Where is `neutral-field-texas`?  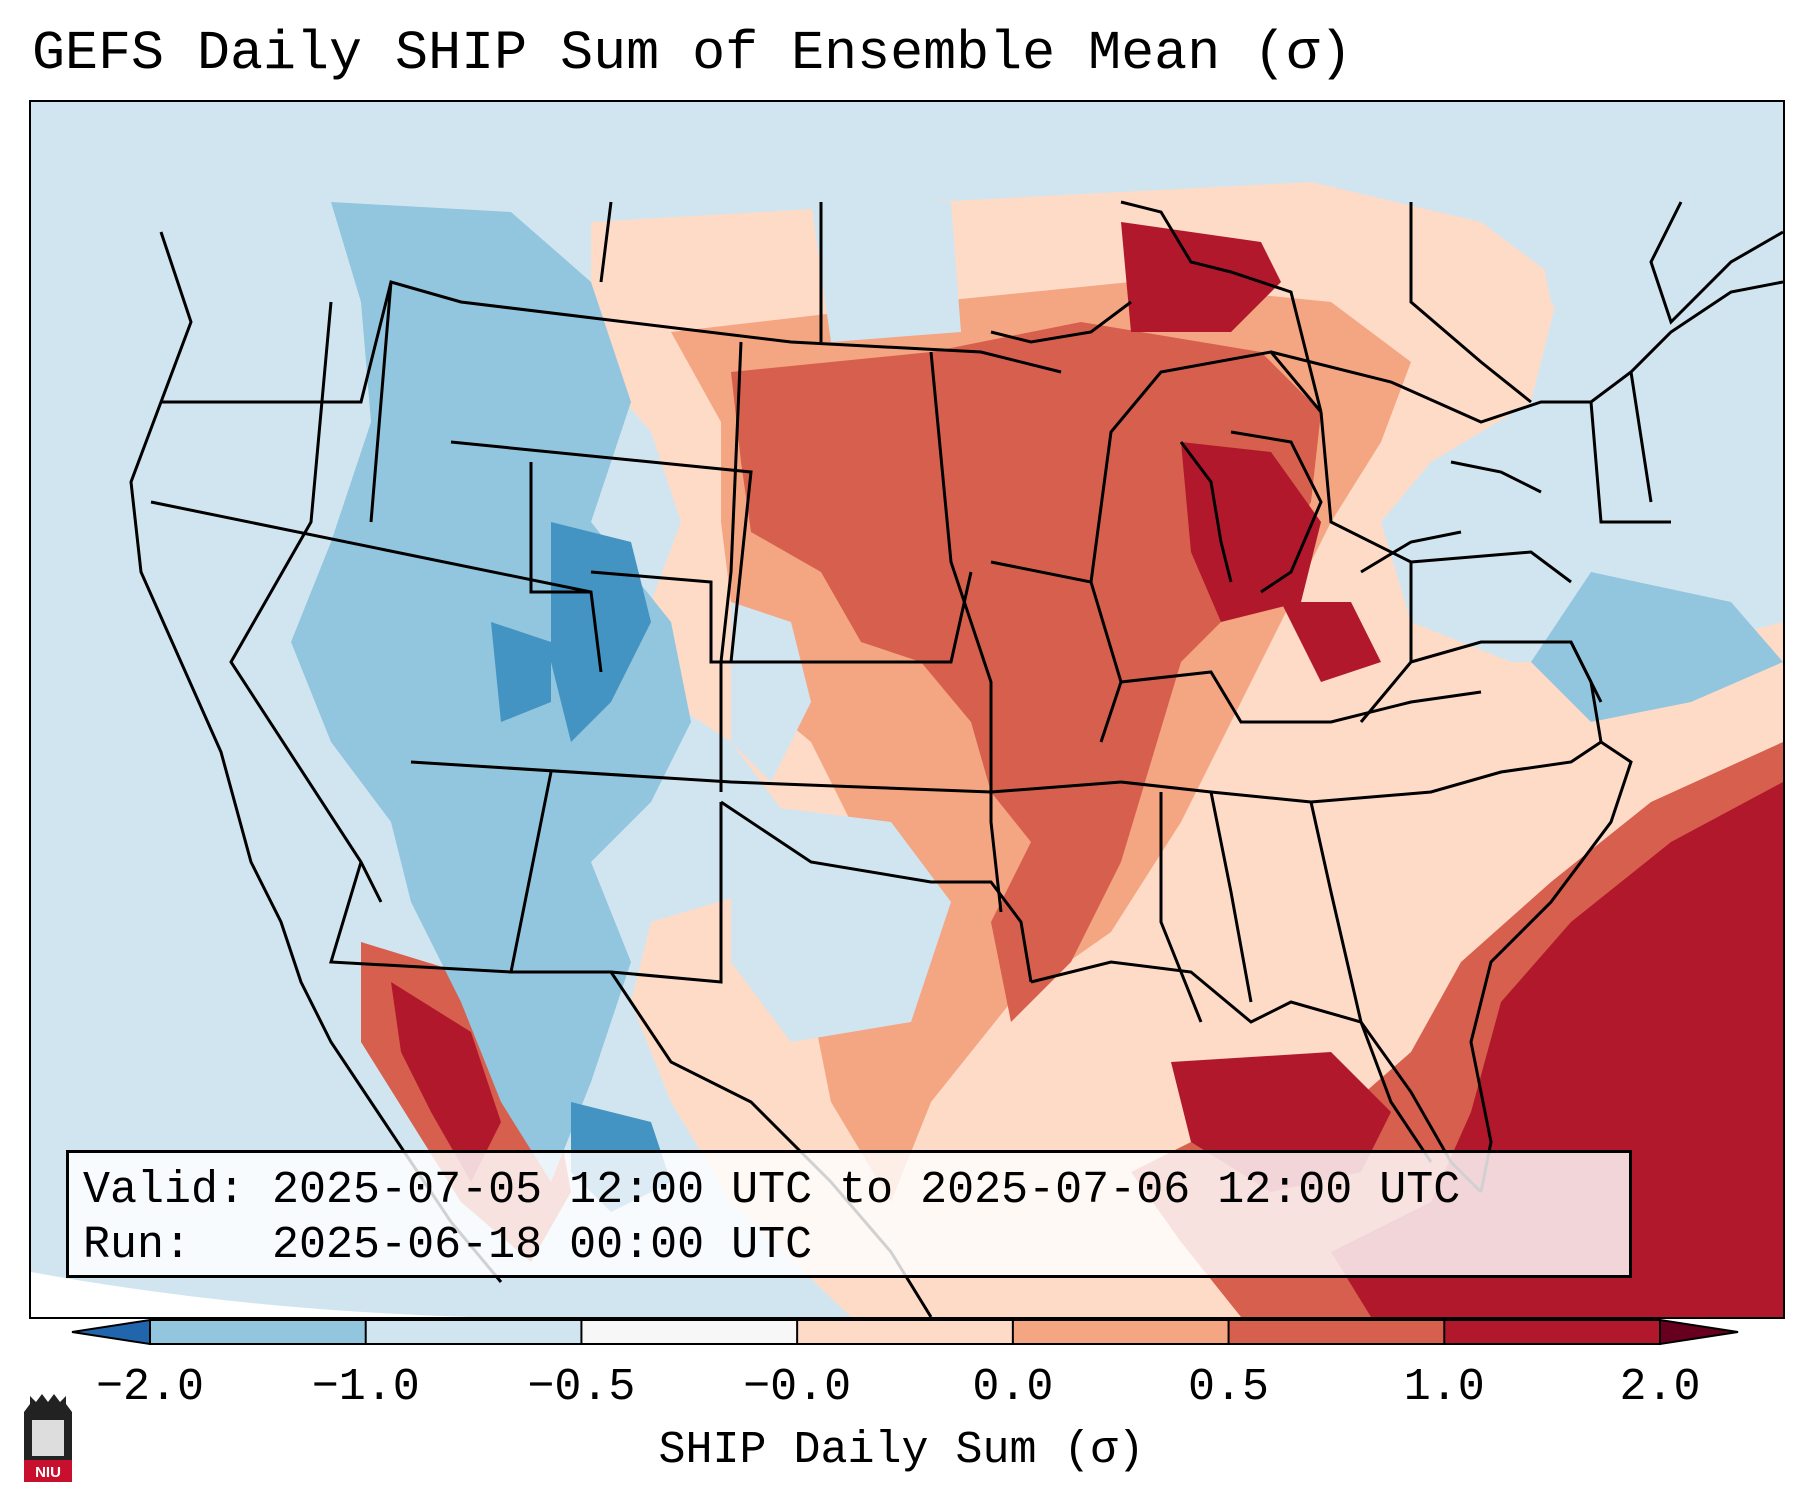
neutral-field-texas is located at coordinates (841, 922).